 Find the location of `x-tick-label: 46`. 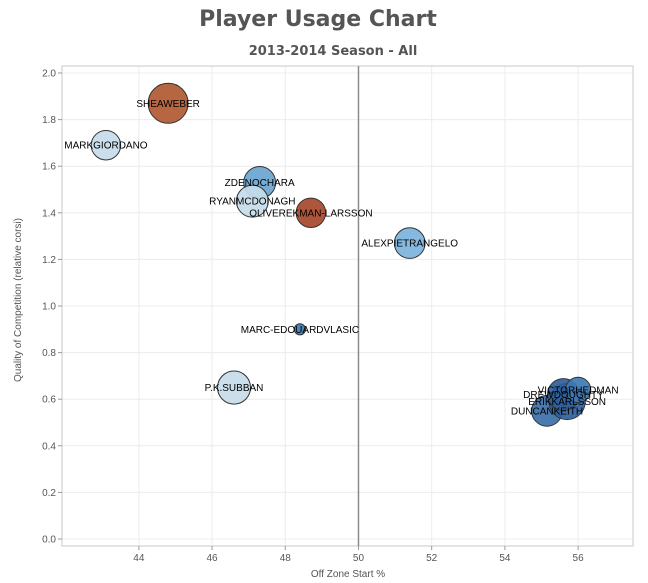

x-tick-label: 46 is located at coordinates (213, 558).